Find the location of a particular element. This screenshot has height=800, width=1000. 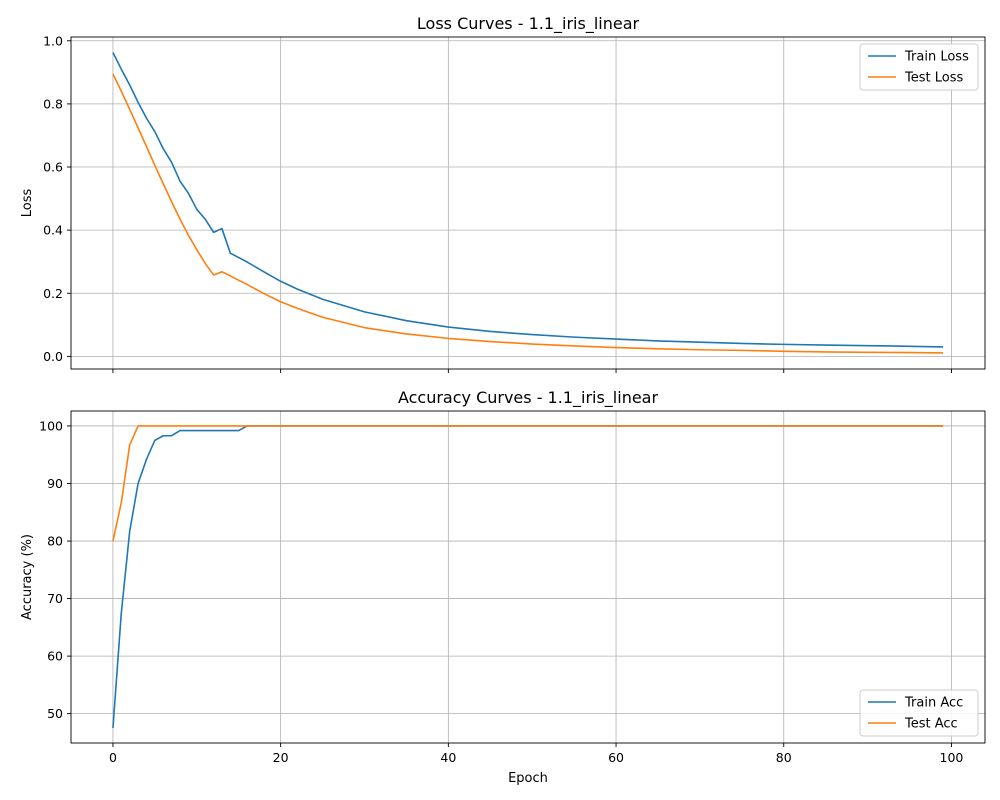

y-tick-label: 0.4 is located at coordinates (53, 230).